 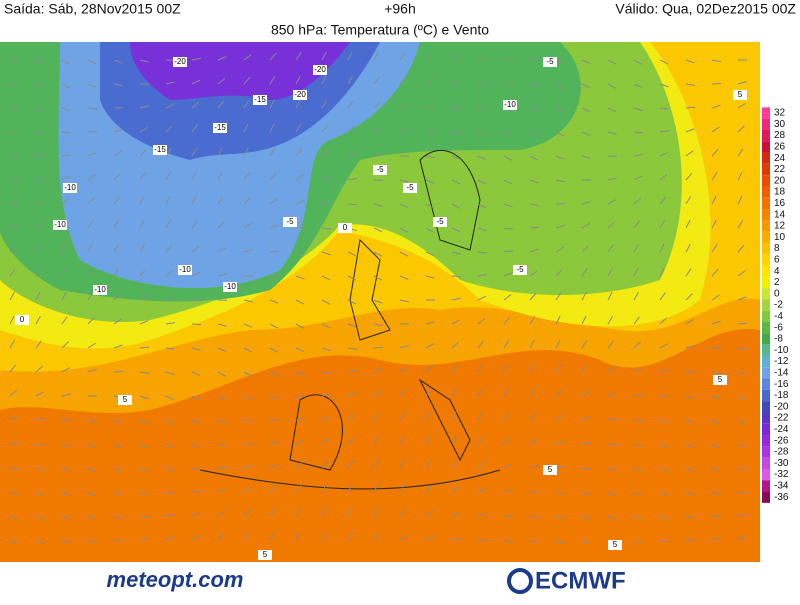 What do you see at coordinates (778, 339) in the screenshot?
I see `colorbar-label: -8` at bounding box center [778, 339].